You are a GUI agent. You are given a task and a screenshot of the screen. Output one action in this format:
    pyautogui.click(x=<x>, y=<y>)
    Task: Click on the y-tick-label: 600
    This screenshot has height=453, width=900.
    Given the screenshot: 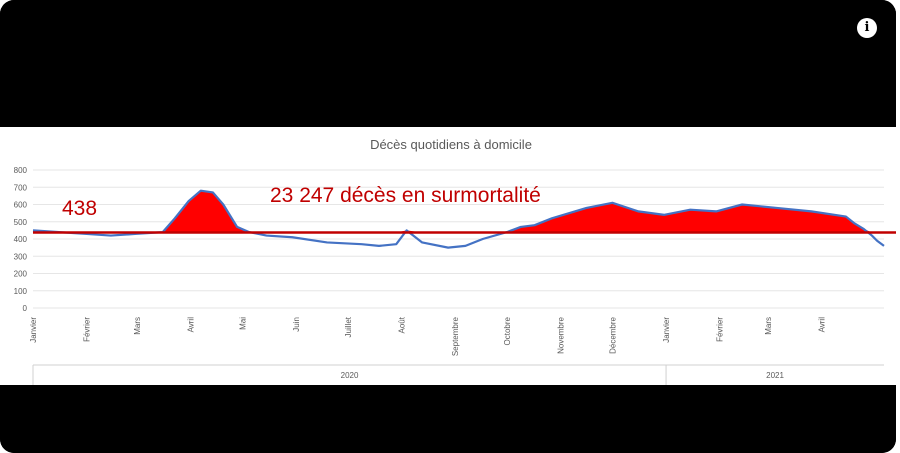 What is the action you would take?
    pyautogui.click(x=21, y=205)
    